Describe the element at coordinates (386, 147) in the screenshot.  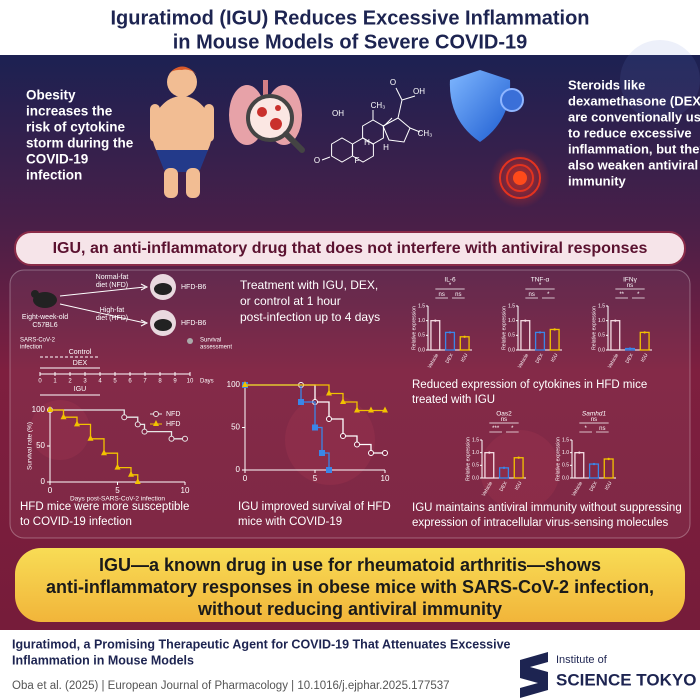
I see `molecule-label: H` at that location.